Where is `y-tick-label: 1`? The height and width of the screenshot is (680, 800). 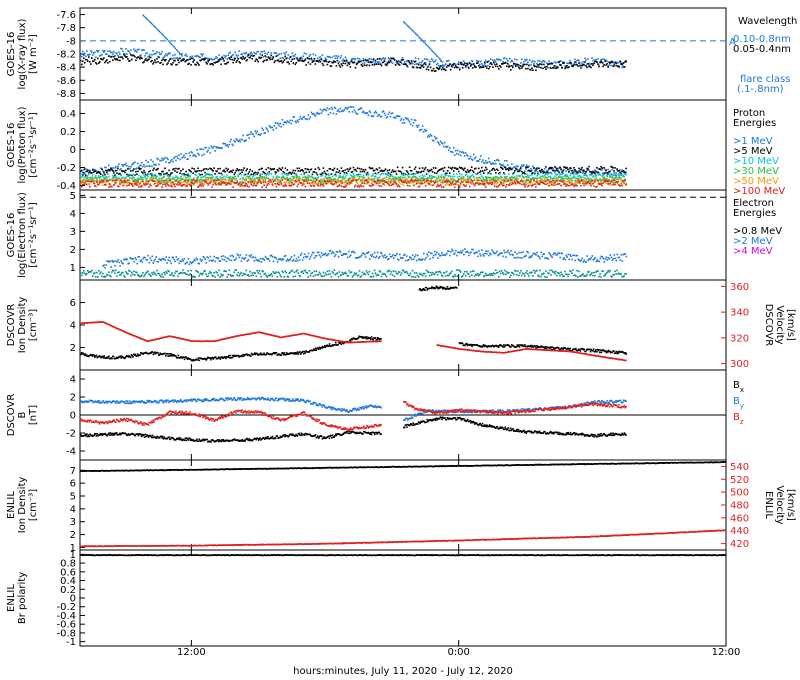 y-tick-label: 1 is located at coordinates (73, 268).